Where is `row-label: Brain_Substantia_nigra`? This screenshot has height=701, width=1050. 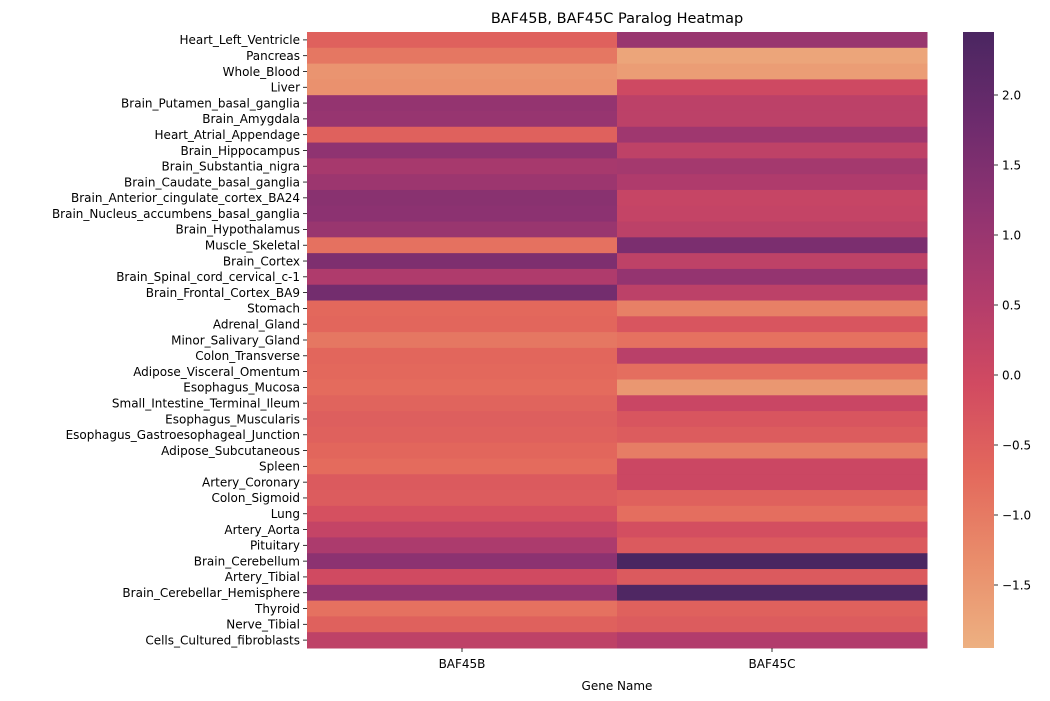
row-label: Brain_Substantia_nigra is located at coordinates (231, 167).